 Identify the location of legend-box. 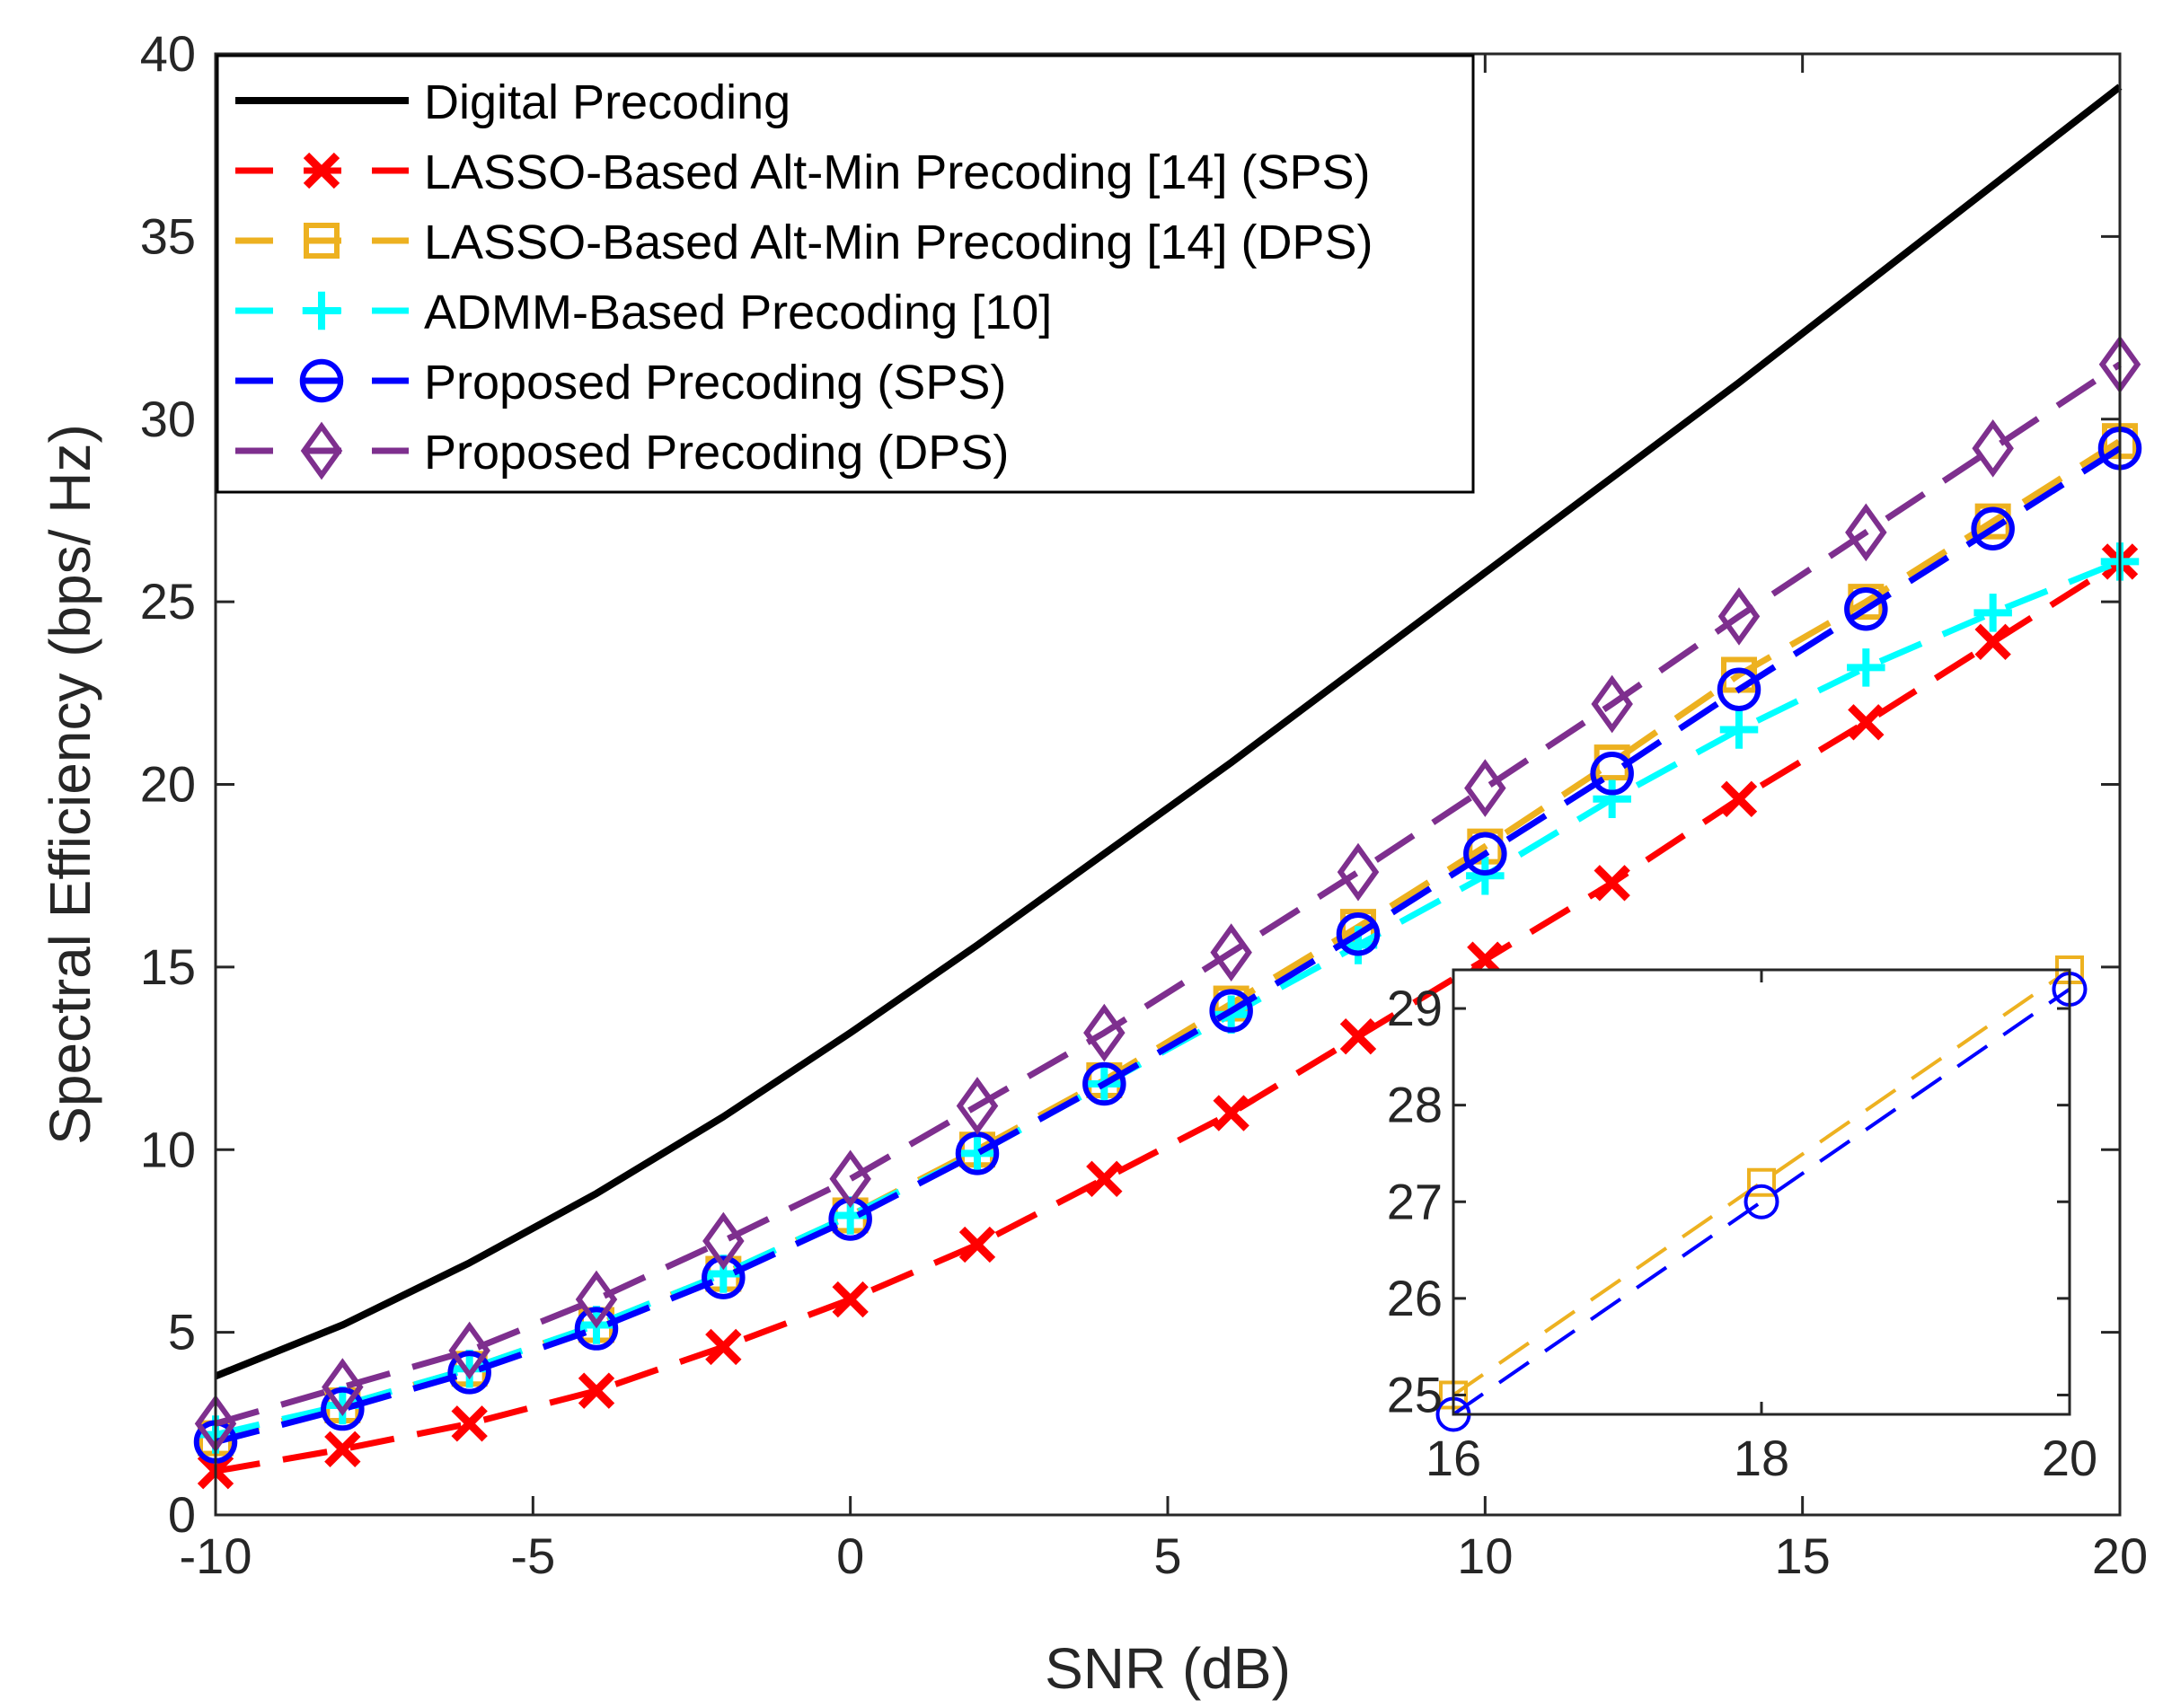
(846, 274).